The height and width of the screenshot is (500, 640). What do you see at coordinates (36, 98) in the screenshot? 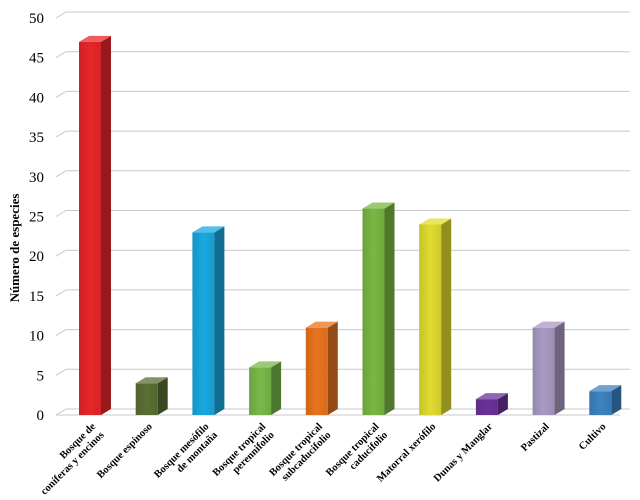
I see `y-tick-label: 40` at bounding box center [36, 98].